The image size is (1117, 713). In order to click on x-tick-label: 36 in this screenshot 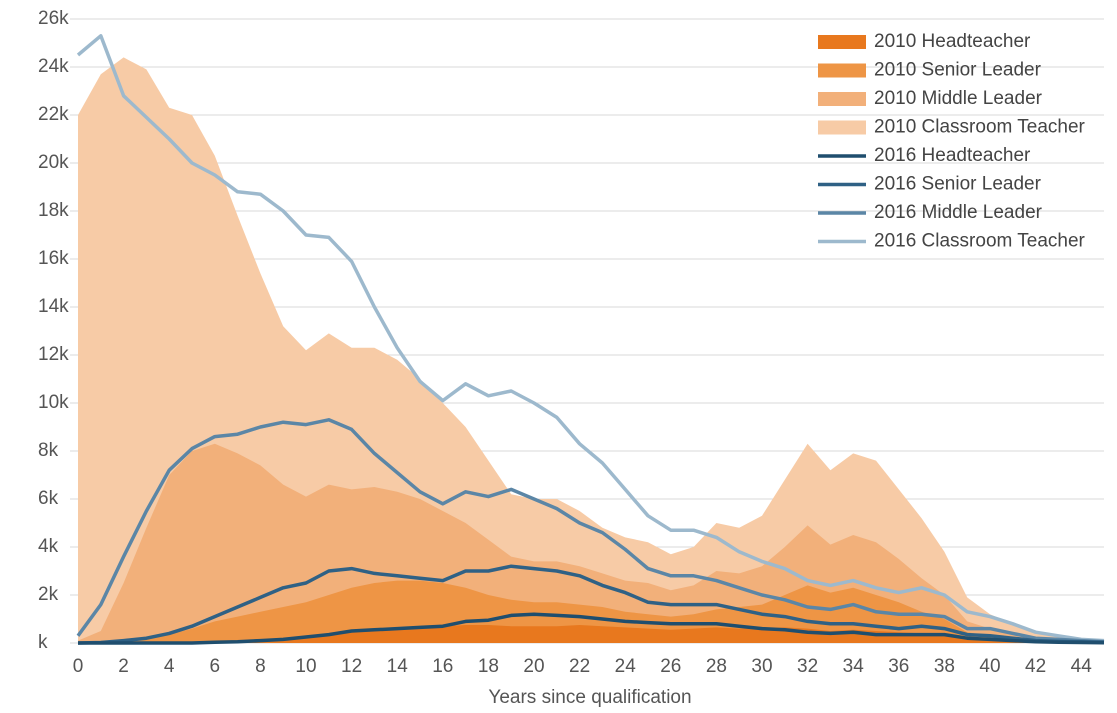, I will do `click(898, 666)`.